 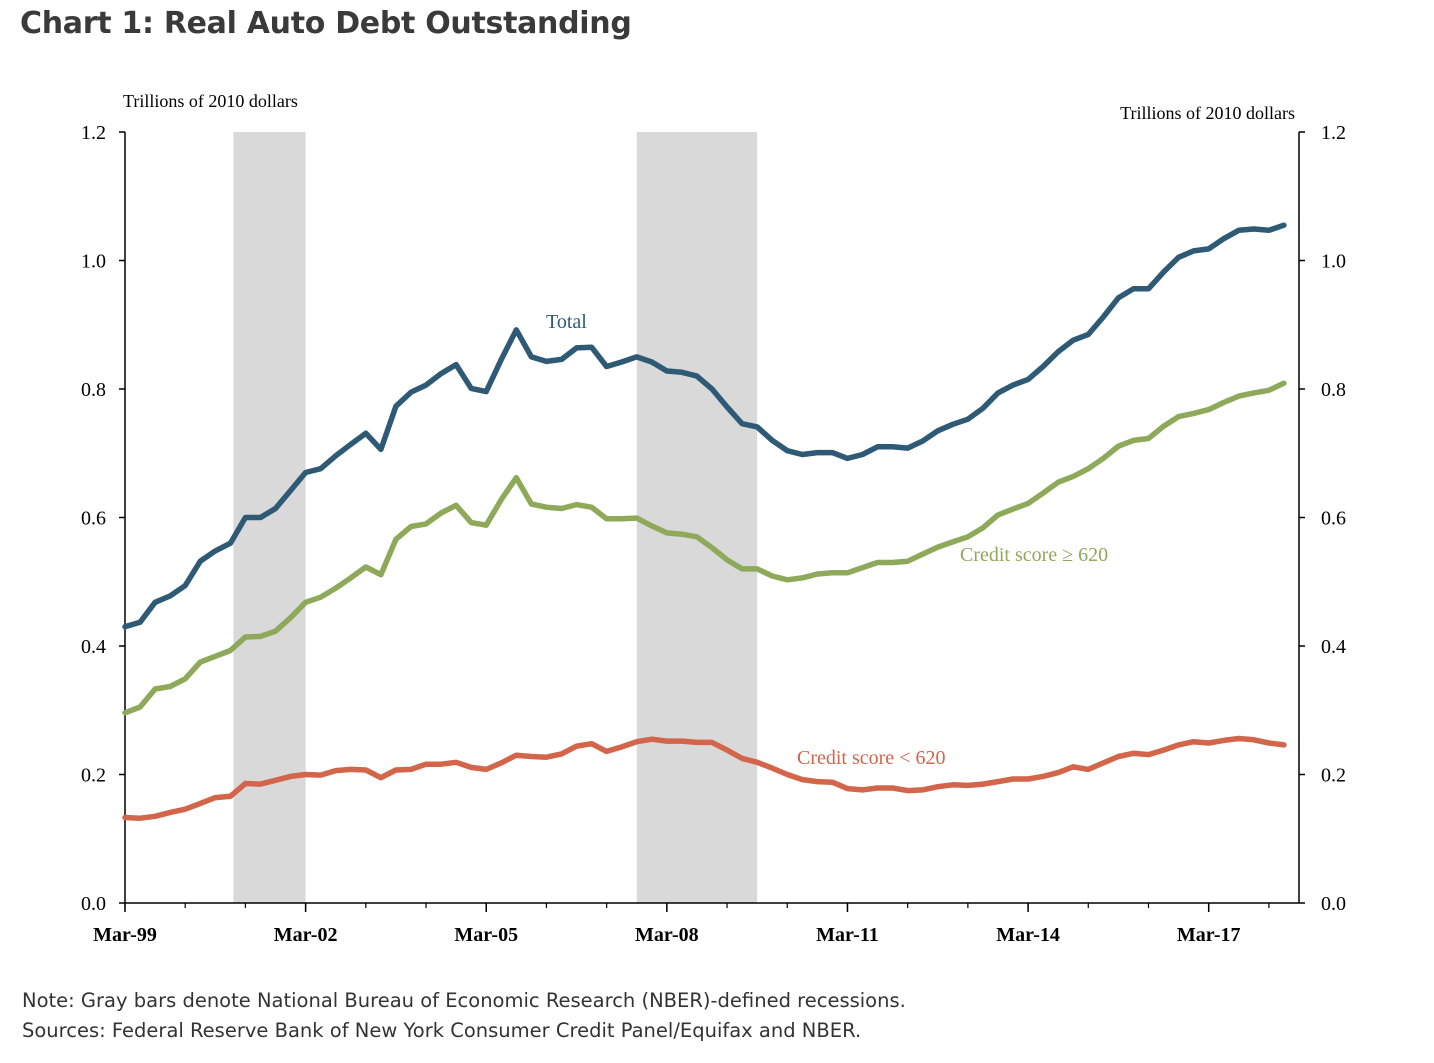 I want to click on x-tick-label: Mar-99, so click(x=125, y=935).